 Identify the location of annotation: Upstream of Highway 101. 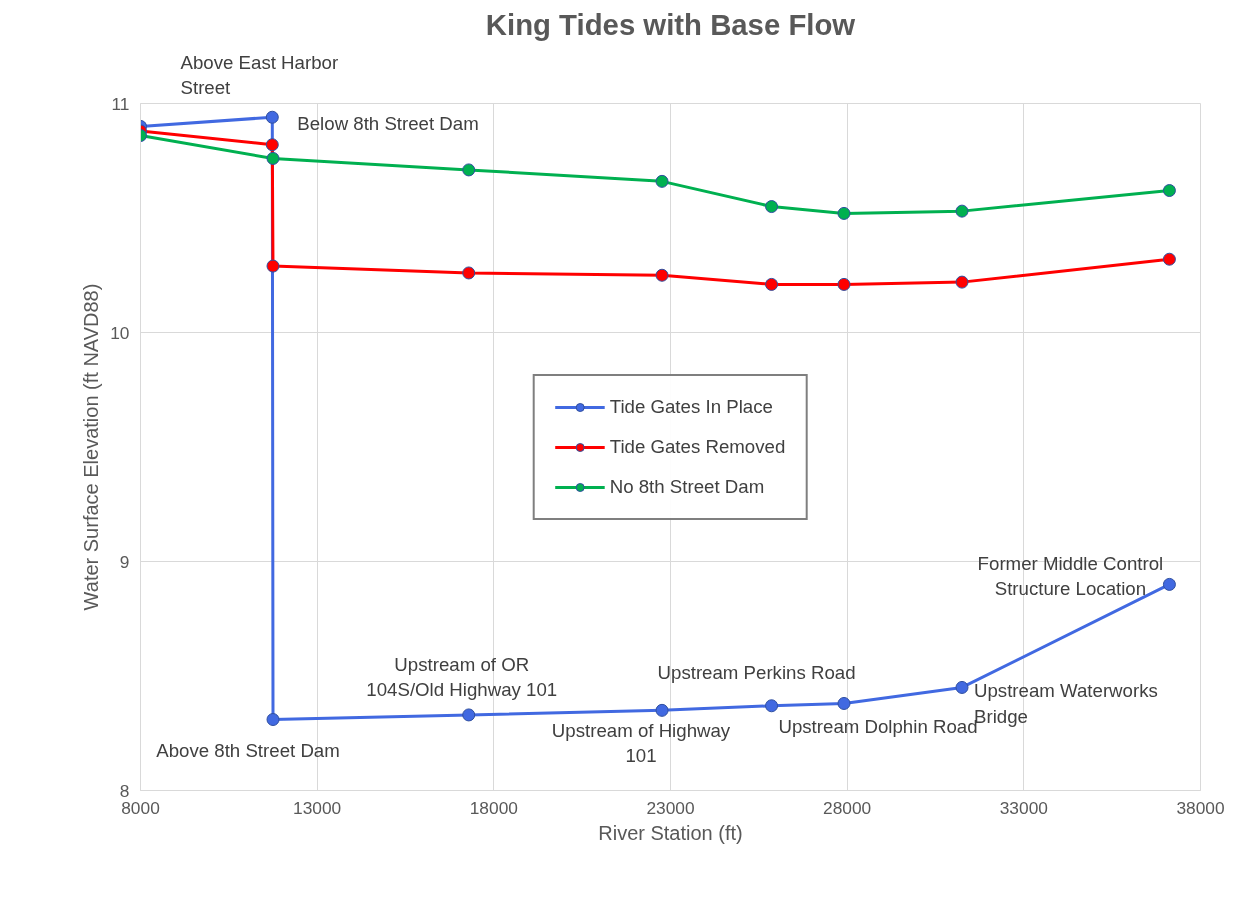
(641, 743).